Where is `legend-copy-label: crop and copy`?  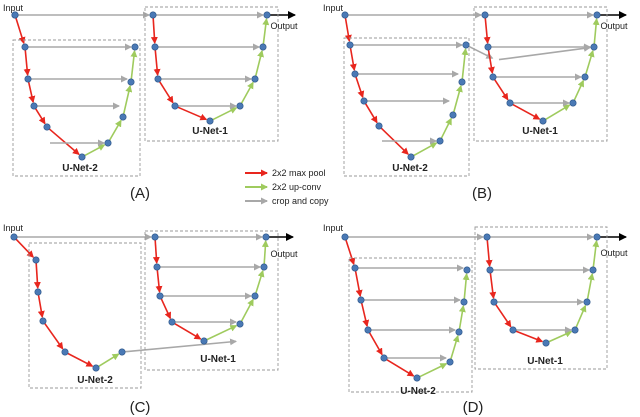 legend-copy-label: crop and copy is located at coordinates (300, 201).